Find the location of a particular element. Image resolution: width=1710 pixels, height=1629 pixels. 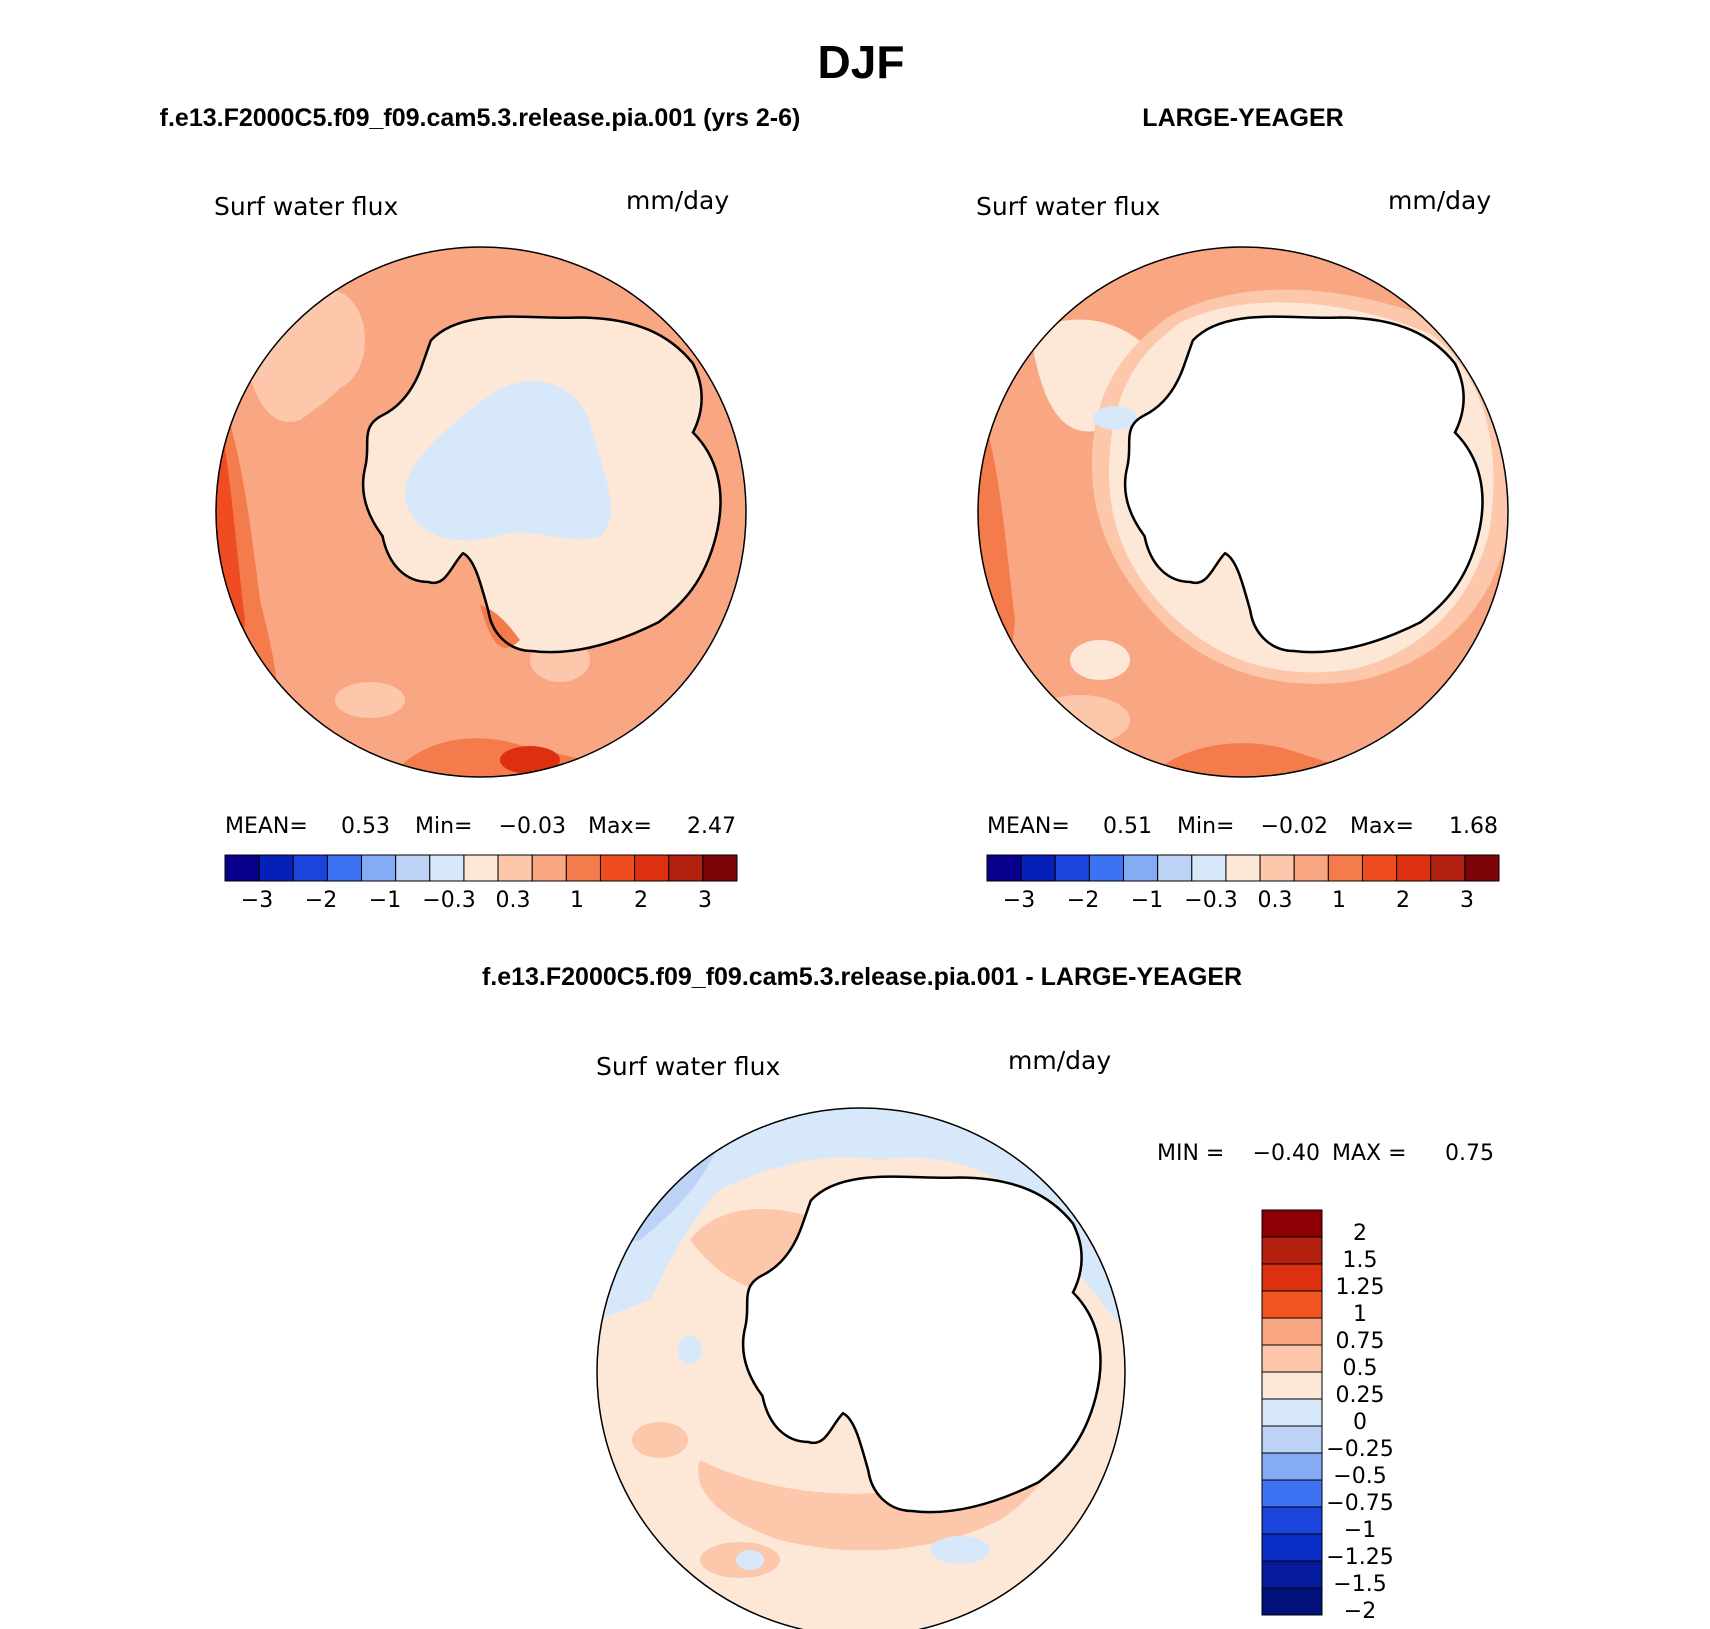

polar-map-diff is located at coordinates (861, 1368).